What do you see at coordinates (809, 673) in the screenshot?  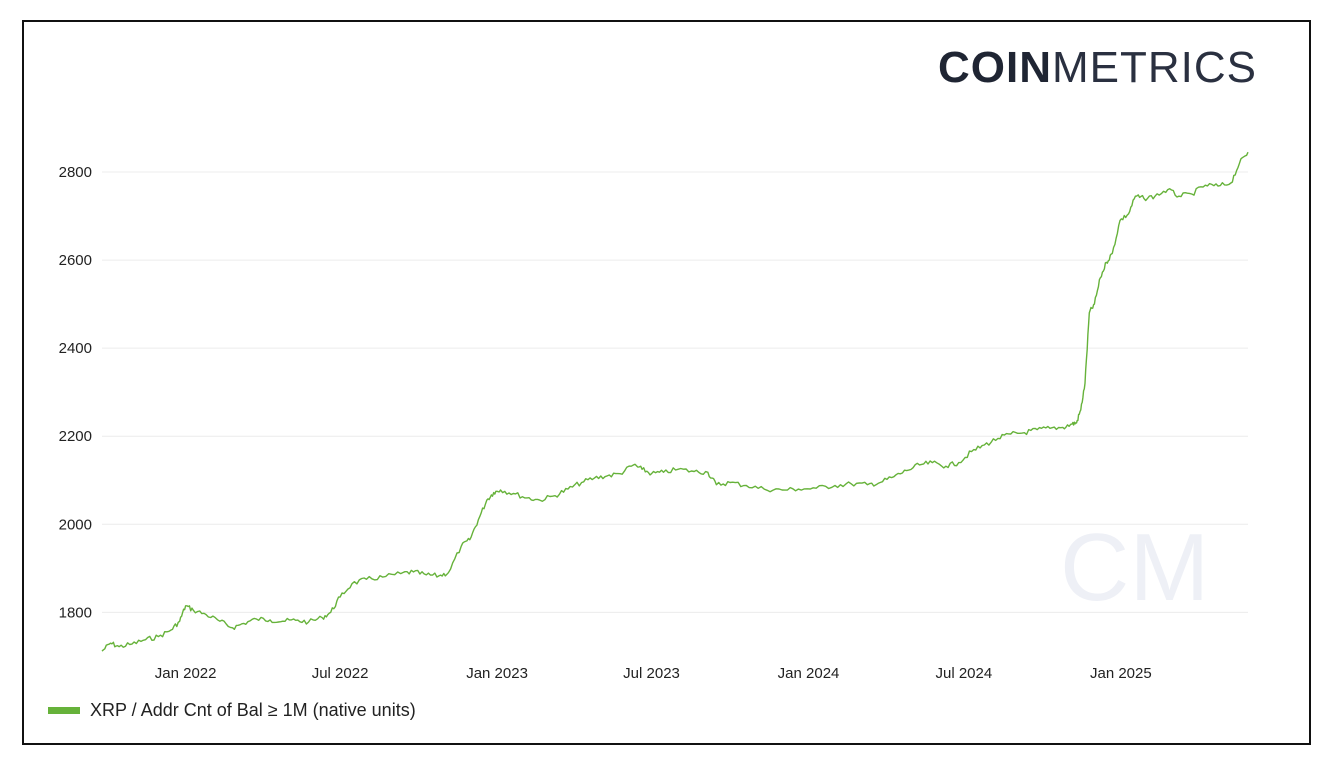 I see `x-tick-label: Jan 2024` at bounding box center [809, 673].